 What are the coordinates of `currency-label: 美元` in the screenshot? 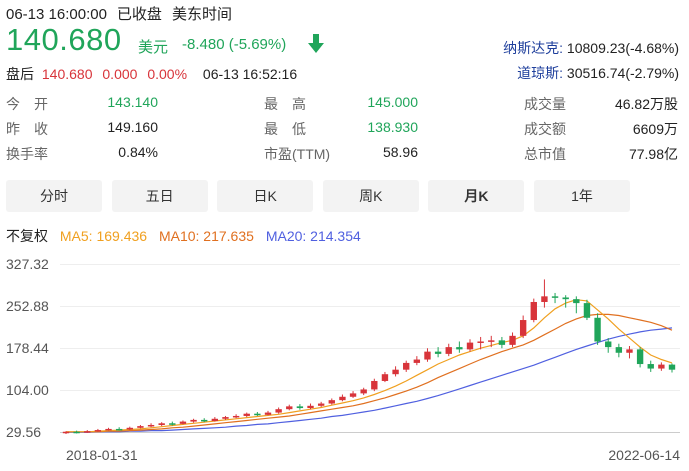 It's located at (153, 47).